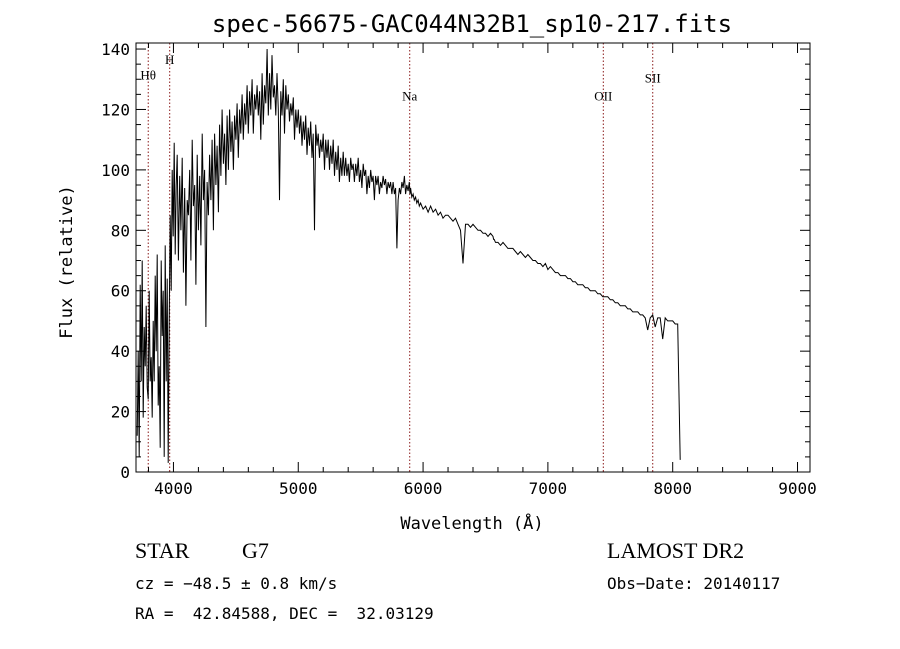 The image size is (900, 649). What do you see at coordinates (472, 24) in the screenshot?
I see `chart-title: spec-56675-GAC044N32B1_sp10-217.fits` at bounding box center [472, 24].